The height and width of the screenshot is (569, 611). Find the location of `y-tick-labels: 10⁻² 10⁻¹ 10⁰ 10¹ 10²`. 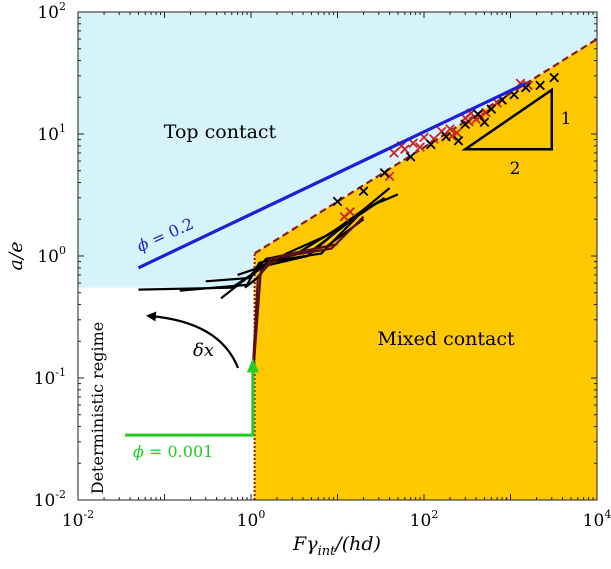

y-tick-labels: 10⁻² 10⁻¹ 10⁰ 10¹ 10² is located at coordinates (50, 255).